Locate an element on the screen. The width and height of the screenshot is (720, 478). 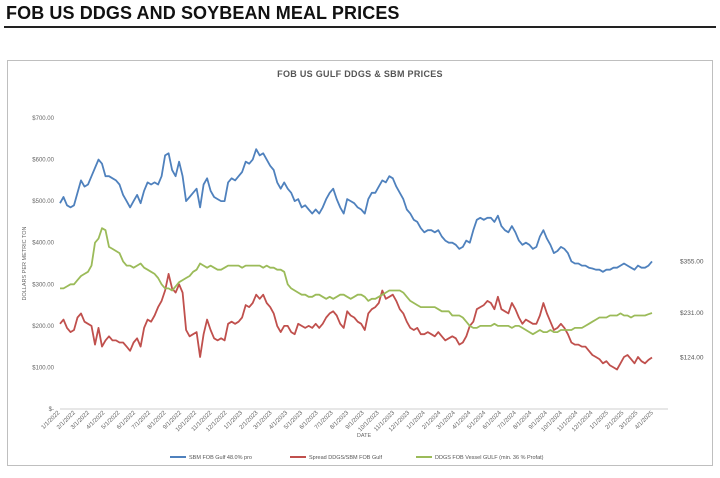
end-labels: $355.00 $124.00 $231.00 is located at coordinates (692, 309).